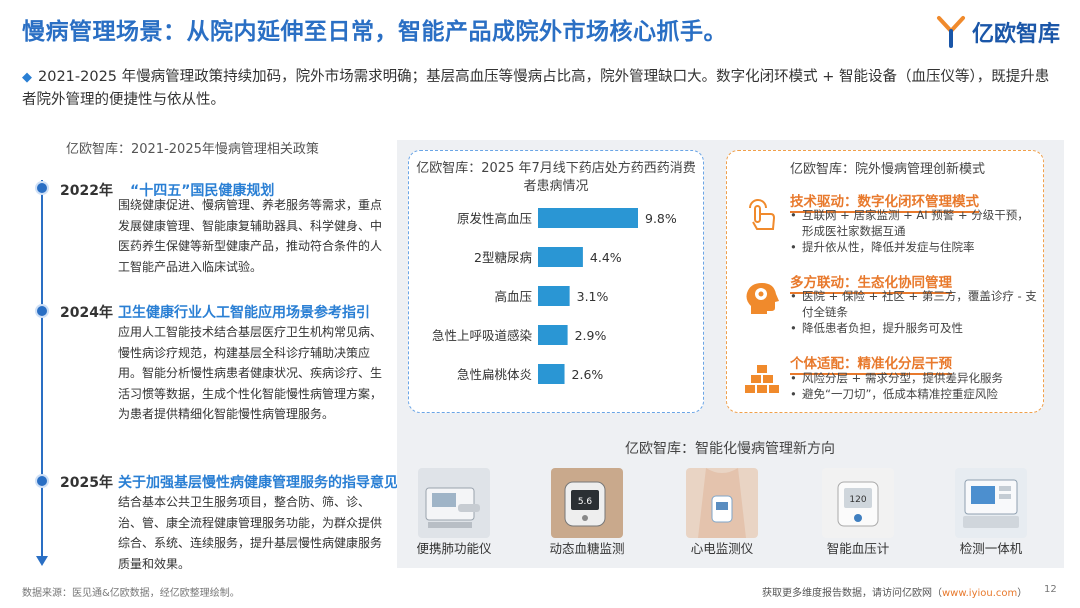 The width and height of the screenshot is (1080, 608). Describe the element at coordinates (588, 374) in the screenshot. I see `value-label: 2.6%` at that location.